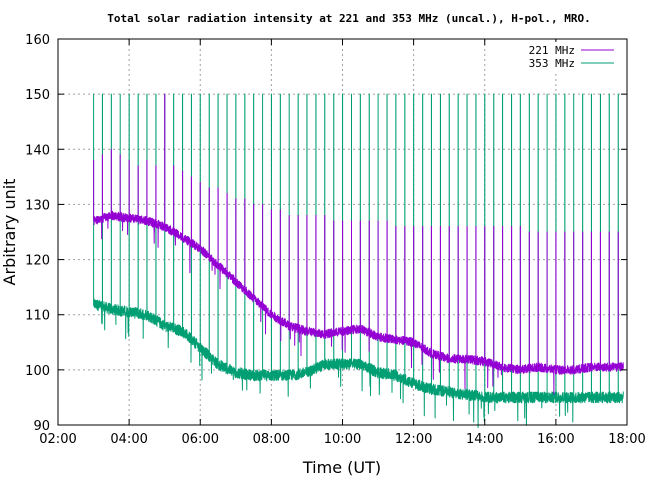  What do you see at coordinates (626, 439) in the screenshot?
I see `x-tick-label: 18:00` at bounding box center [626, 439].